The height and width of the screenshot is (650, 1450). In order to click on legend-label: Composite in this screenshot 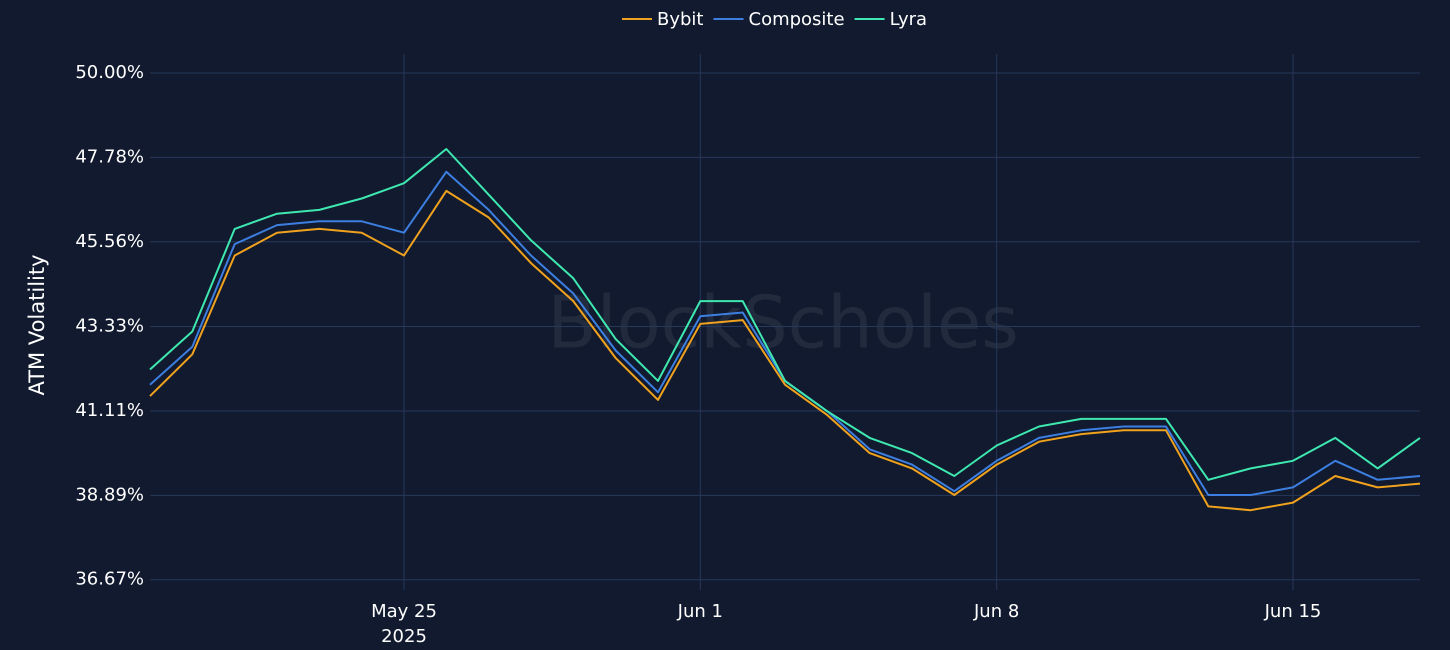, I will do `click(797, 19)`.